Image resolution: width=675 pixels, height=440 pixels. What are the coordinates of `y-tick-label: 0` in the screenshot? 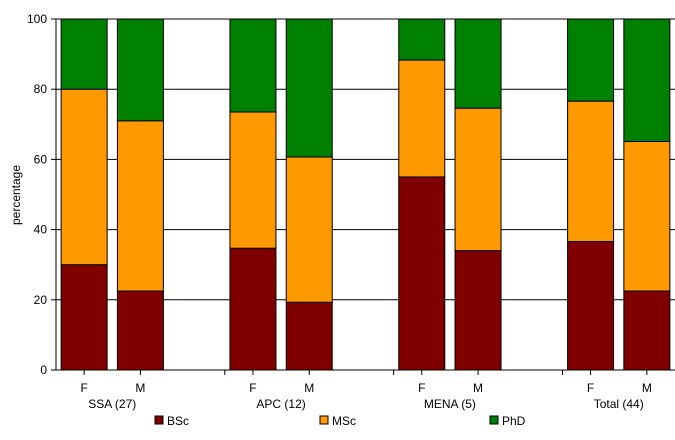 It's located at (43, 370).